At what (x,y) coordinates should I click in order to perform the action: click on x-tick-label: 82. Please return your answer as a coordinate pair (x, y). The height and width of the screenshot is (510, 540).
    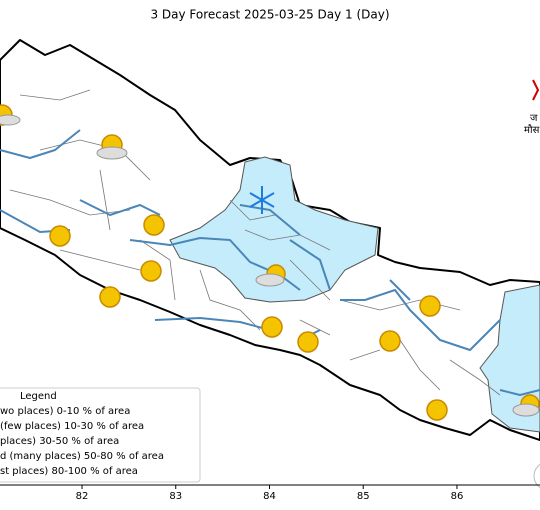
    Looking at the image, I should click on (82, 496).